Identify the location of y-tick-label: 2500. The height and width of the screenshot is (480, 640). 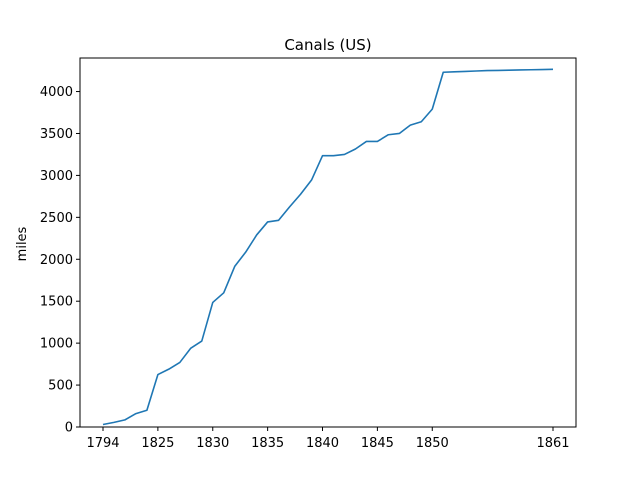
(56, 218).